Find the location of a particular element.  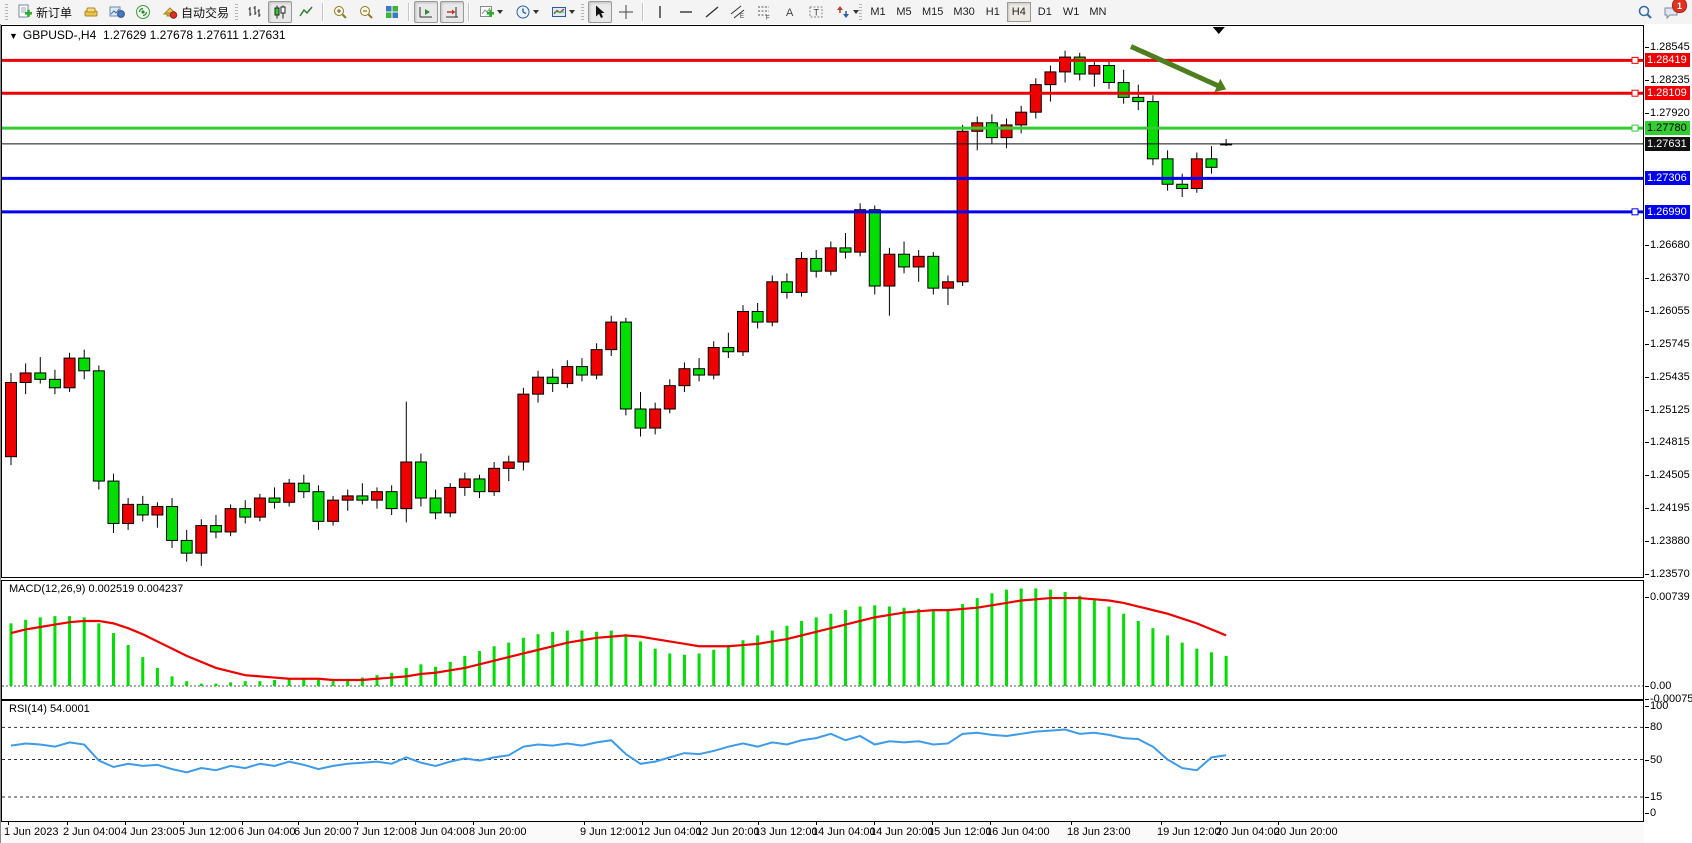

auto-scroll-button is located at coordinates (426, 12).